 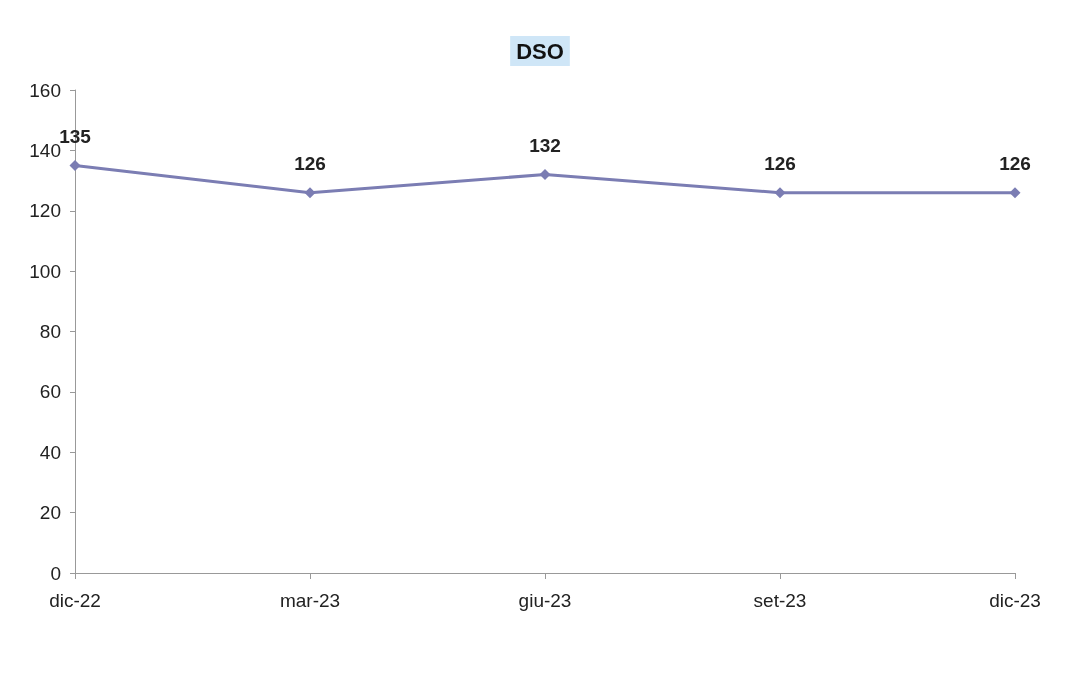 What do you see at coordinates (780, 600) in the screenshot?
I see `x-tick-label: set-23` at bounding box center [780, 600].